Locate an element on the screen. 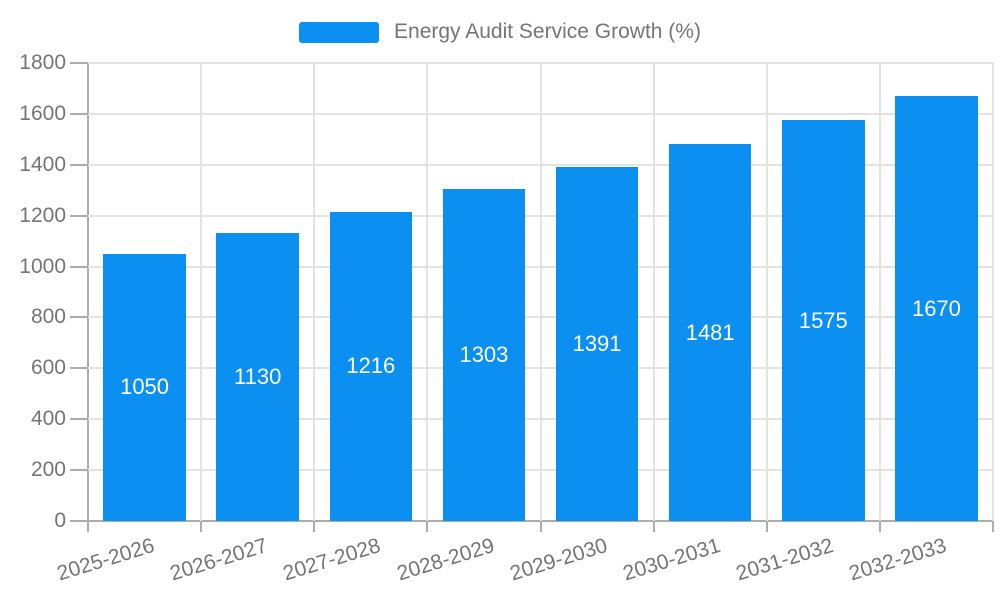 This screenshot has height=600, width=1000. x-axis-line is located at coordinates (531, 521).